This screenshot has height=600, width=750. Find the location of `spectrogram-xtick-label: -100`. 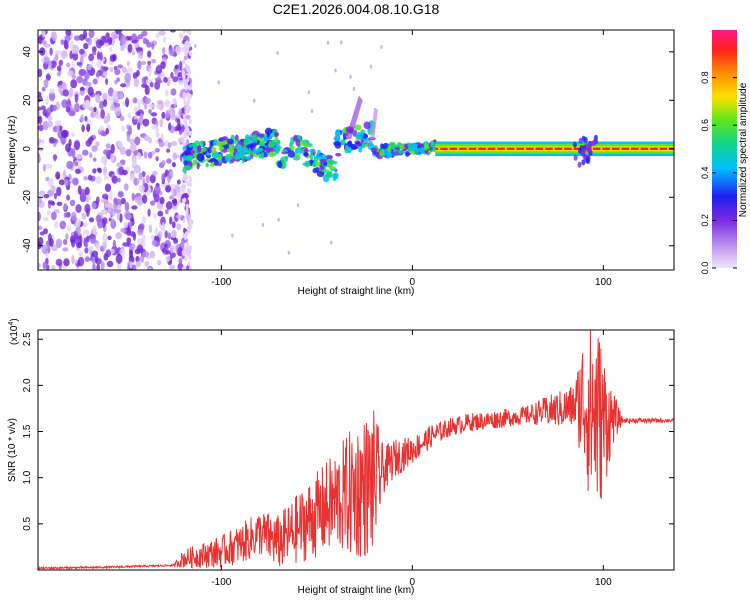

spectrogram-xtick-label: -100 is located at coordinates (221, 282).